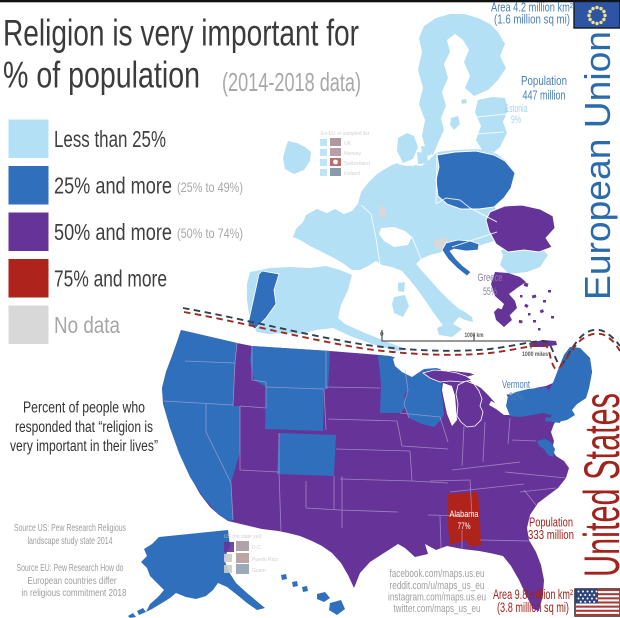  I want to click on svg-text: No data, so click(87, 325).